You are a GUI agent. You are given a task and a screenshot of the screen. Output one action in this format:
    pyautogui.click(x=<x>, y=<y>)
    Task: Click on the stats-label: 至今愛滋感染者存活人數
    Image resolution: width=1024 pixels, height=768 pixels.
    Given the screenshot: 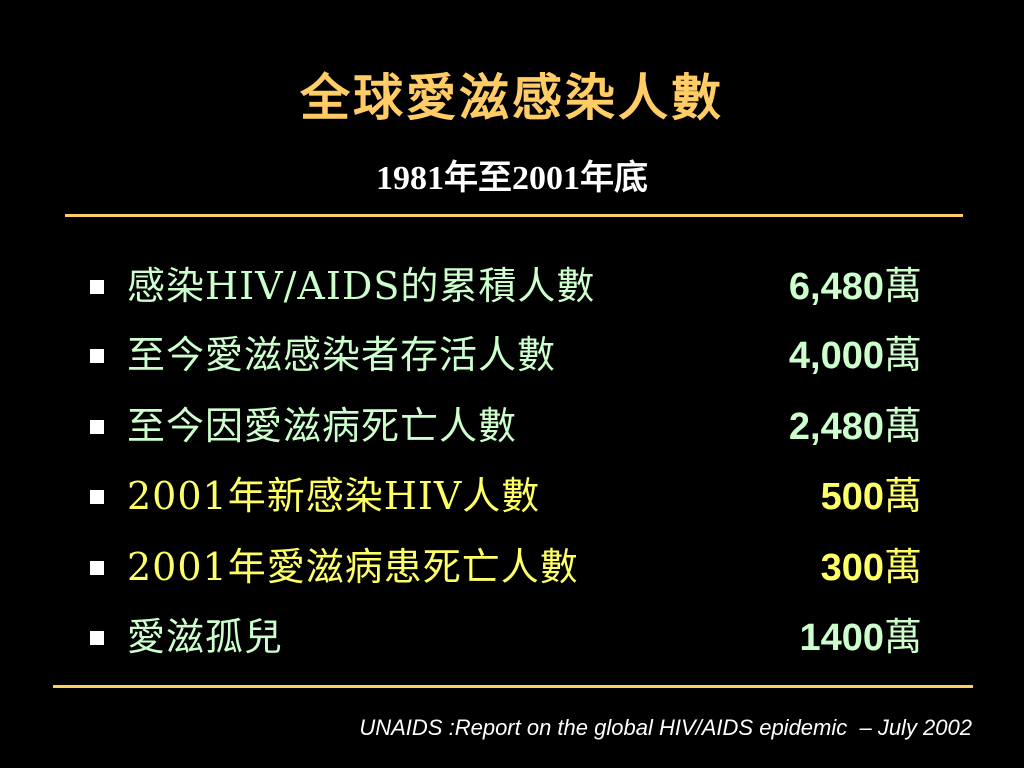 What is the action you would take?
    pyautogui.click(x=342, y=355)
    